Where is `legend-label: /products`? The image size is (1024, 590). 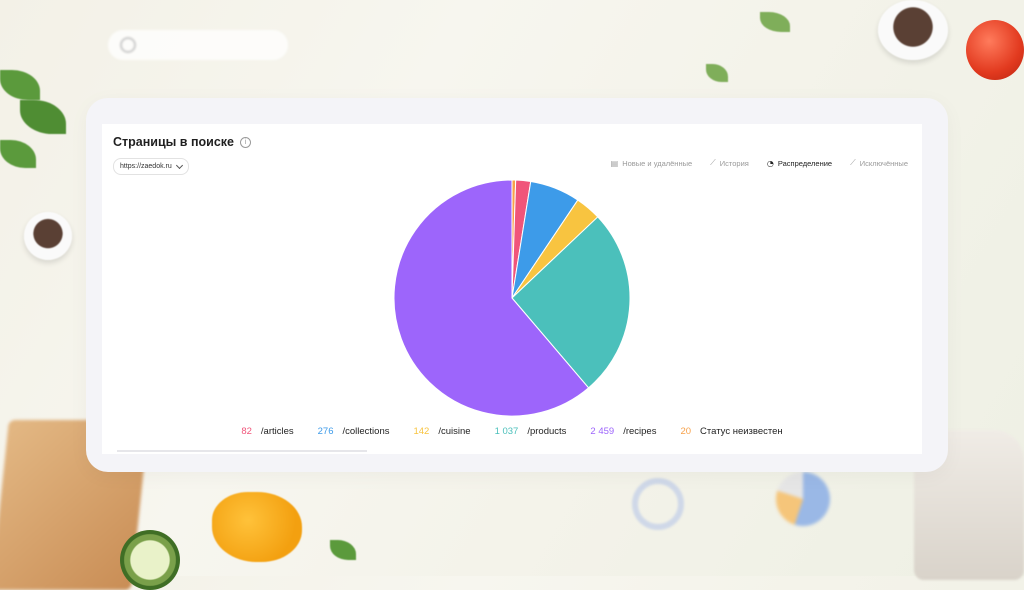
legend-label: /products is located at coordinates (547, 431).